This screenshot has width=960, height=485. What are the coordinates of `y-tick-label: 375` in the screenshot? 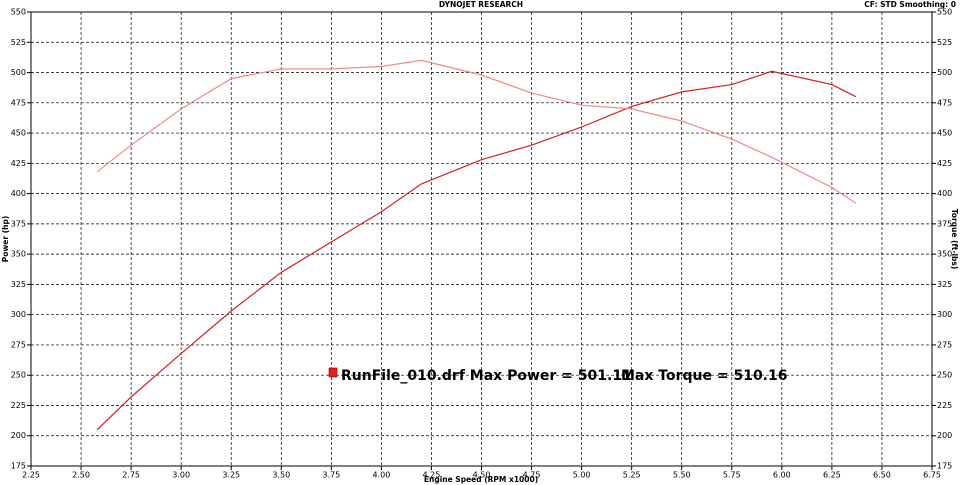 It's located at (18, 223).